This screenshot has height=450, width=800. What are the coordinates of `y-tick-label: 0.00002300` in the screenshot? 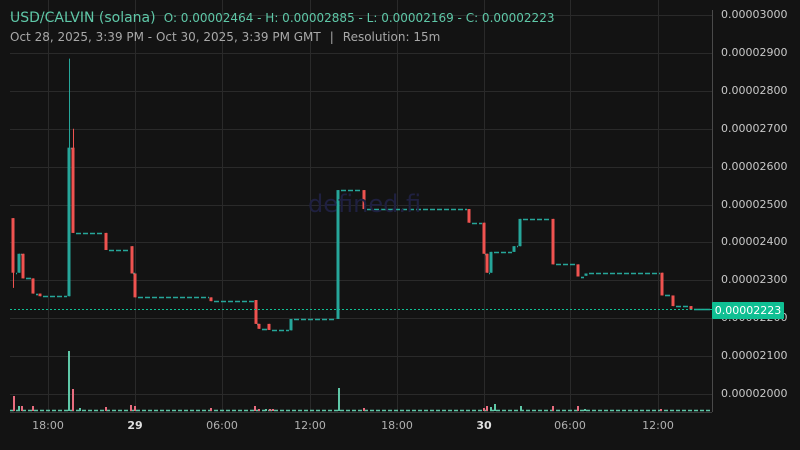 It's located at (754, 279).